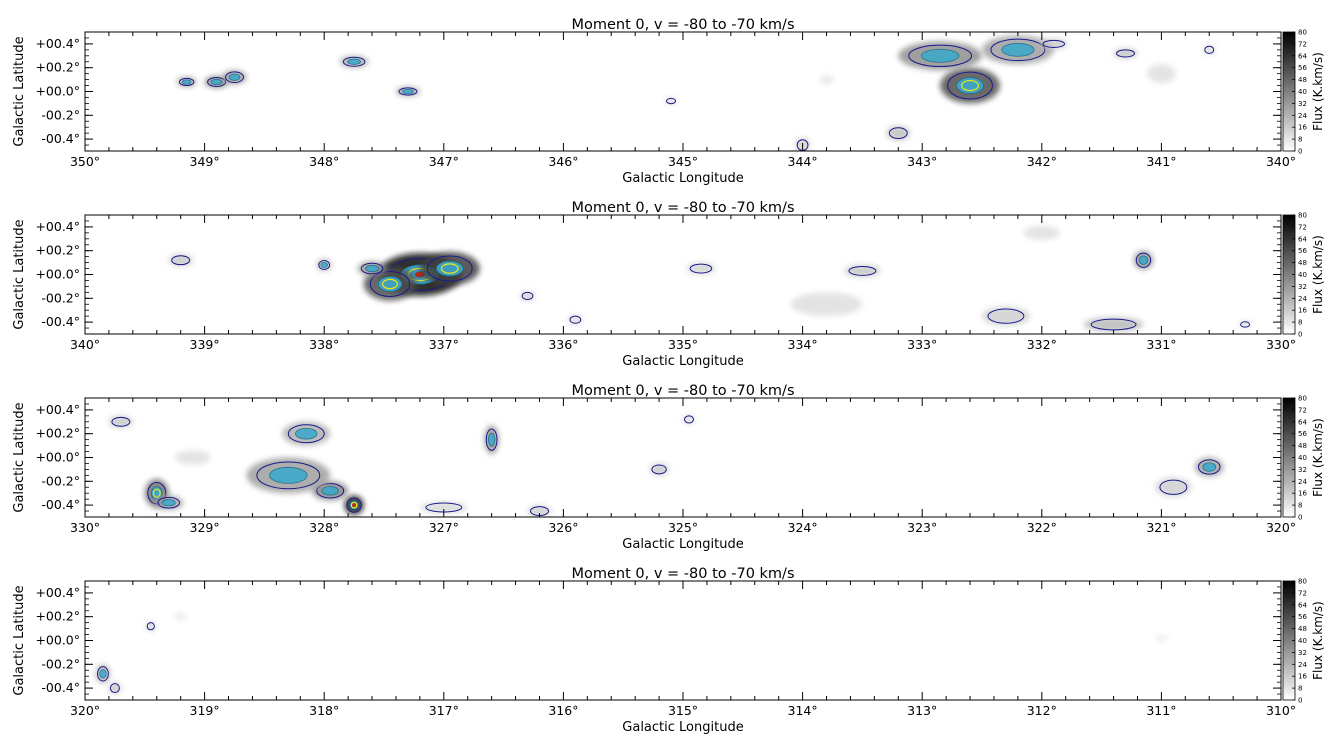 The image size is (1327, 736). I want to click on x-tick-label: 331°, so click(1161, 344).